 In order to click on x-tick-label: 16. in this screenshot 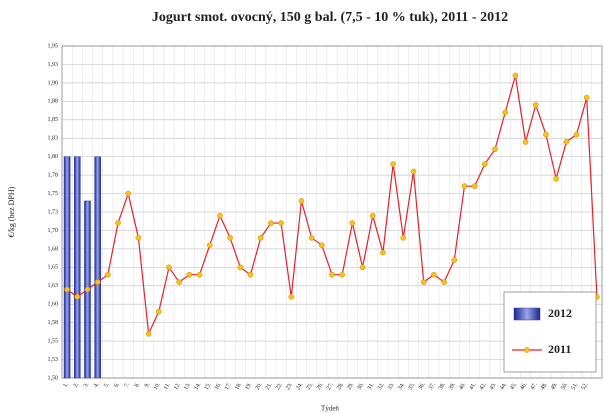, I will do `click(218, 386)`.